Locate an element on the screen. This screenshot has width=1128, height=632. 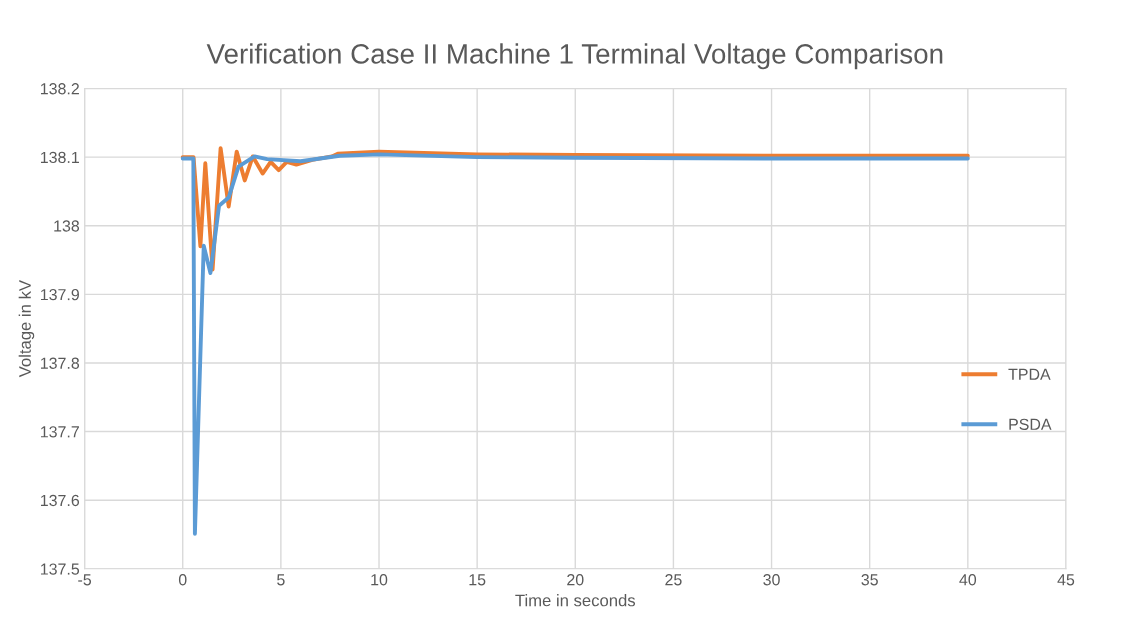
x-tick-label: 15 is located at coordinates (477, 580).